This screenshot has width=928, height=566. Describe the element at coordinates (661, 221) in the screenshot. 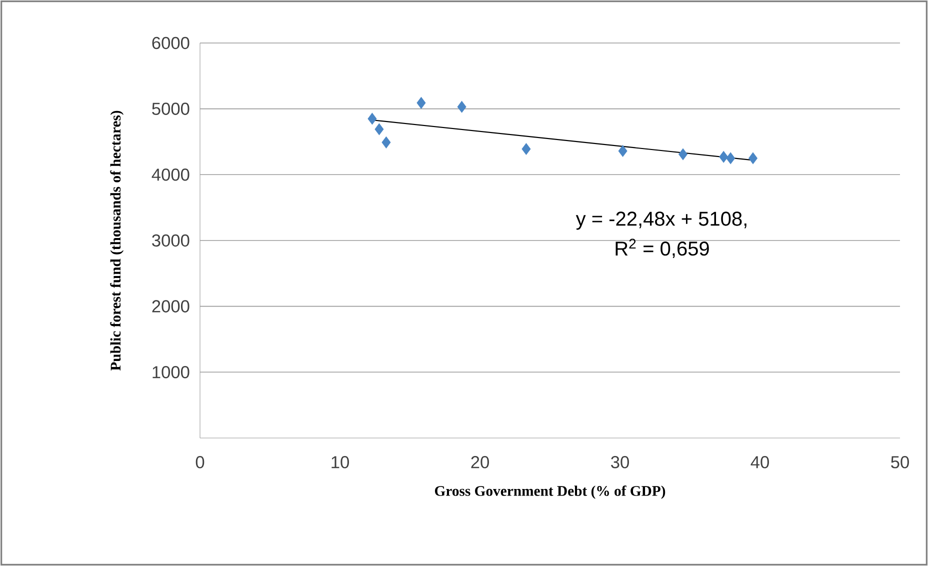

I see `annotation: y = -22,48x + 5108,` at that location.